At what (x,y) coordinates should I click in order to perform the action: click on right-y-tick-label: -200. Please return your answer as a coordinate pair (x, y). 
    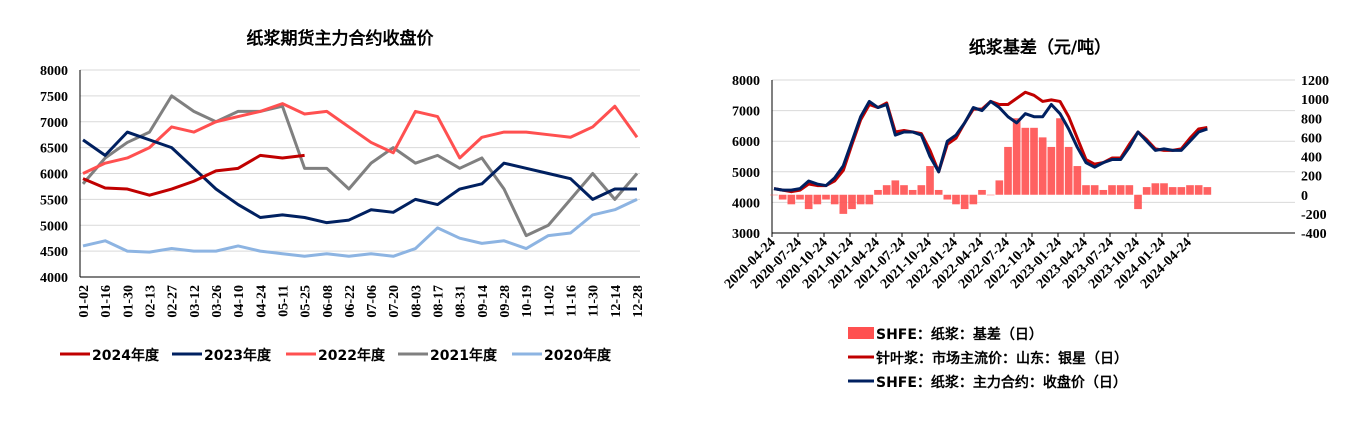
    Looking at the image, I should click on (1314, 215).